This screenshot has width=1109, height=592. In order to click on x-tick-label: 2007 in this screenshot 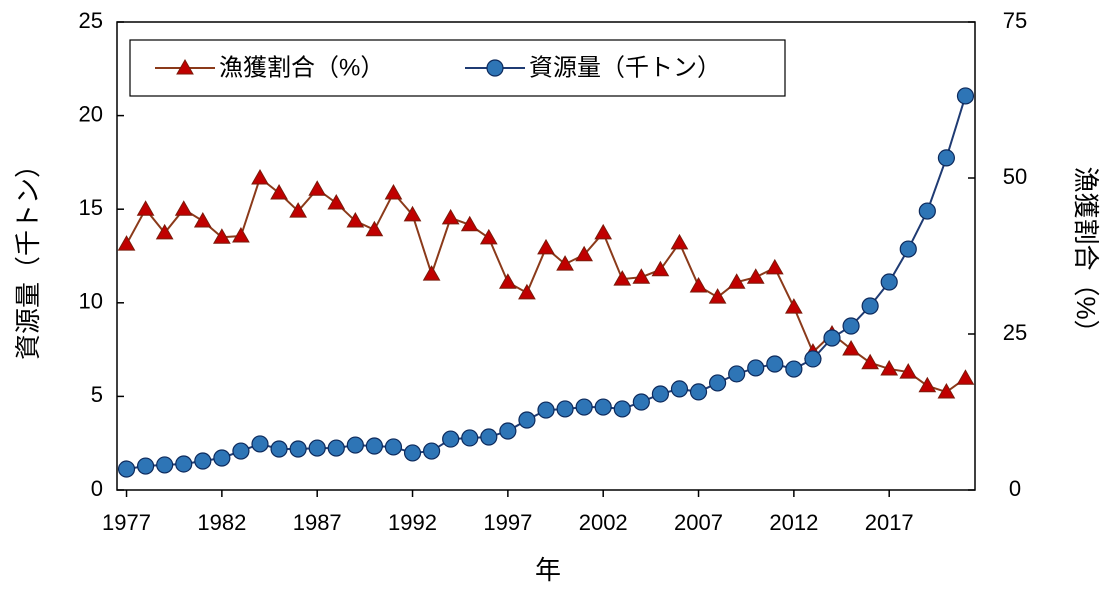, I will do `click(698, 522)`.